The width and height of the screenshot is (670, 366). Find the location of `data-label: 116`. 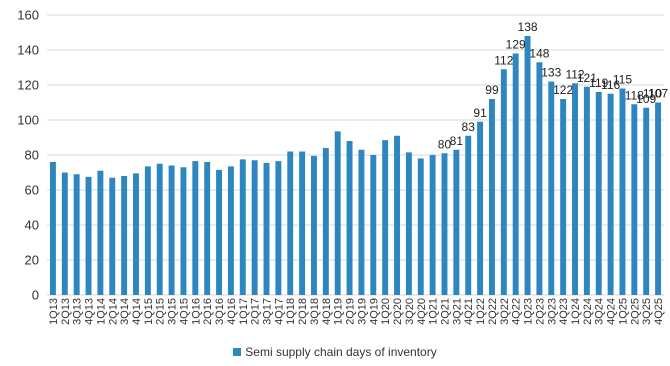

data-label: 116 is located at coordinates (610, 85).